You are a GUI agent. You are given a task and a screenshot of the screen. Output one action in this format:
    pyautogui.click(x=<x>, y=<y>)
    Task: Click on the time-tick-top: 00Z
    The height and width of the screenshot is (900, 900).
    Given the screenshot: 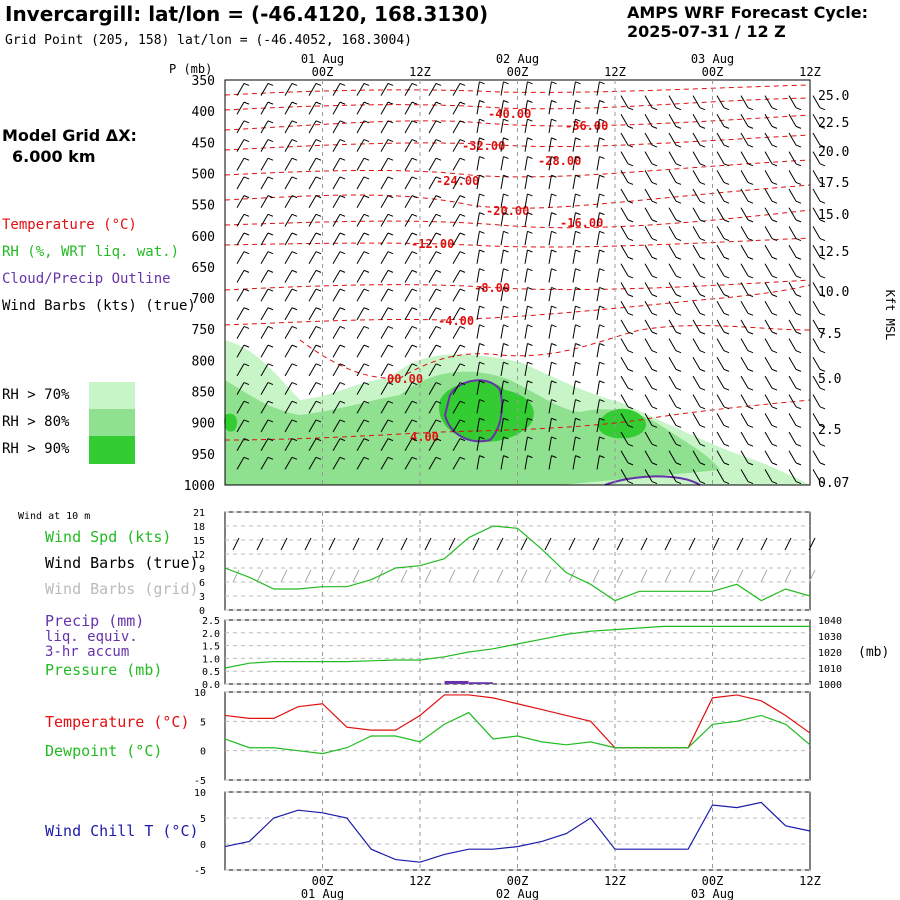 What is the action you would take?
    pyautogui.click(x=518, y=72)
    